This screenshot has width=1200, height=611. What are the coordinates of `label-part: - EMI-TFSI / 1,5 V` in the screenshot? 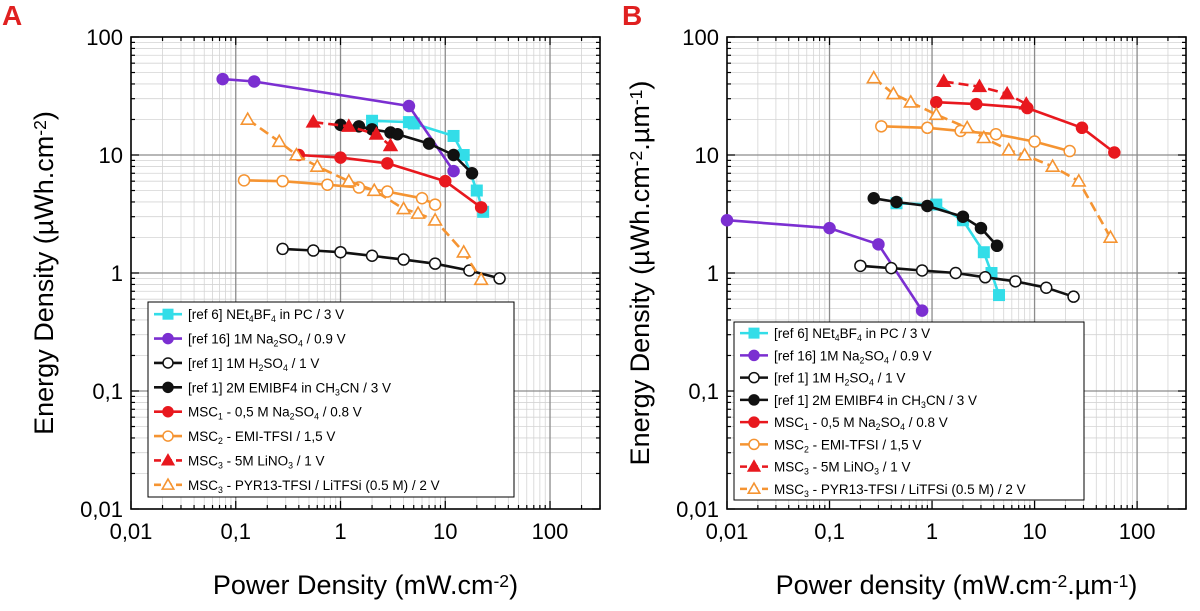 It's located at (279, 436).